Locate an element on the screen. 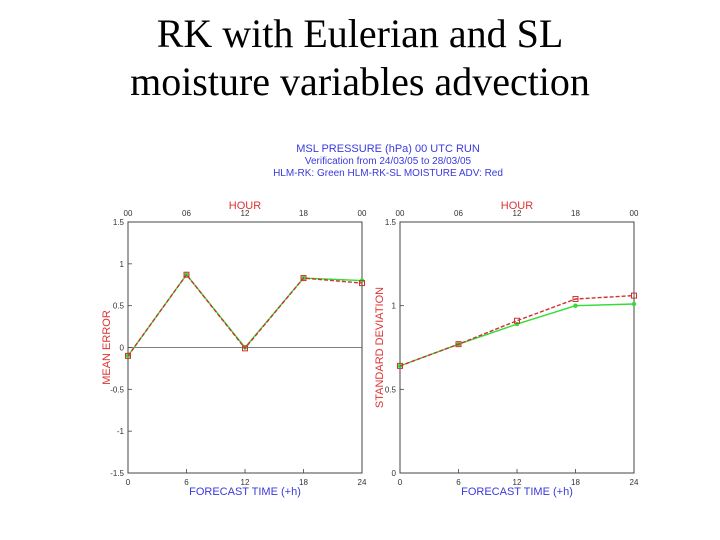  figure-header-line-1: MSL PRESSURE (hPa) 00 UTC RUN is located at coordinates (388, 149).